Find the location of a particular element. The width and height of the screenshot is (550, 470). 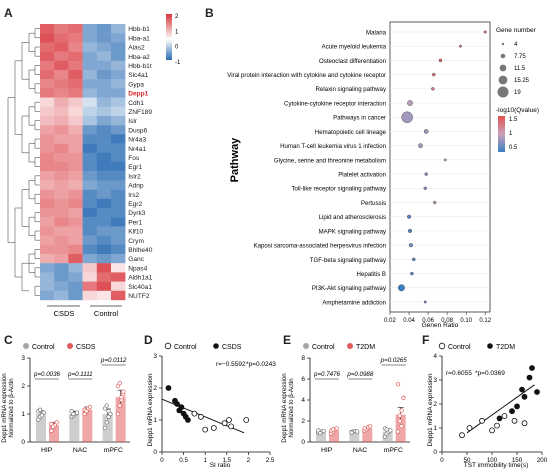

colorbar-tick: 2 is located at coordinates (177, 17).